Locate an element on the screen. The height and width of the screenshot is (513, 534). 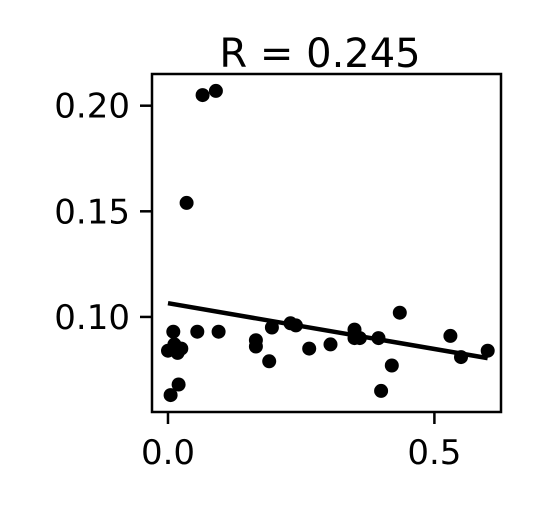
y-tick-label: 0.15 is located at coordinates (92, 212).